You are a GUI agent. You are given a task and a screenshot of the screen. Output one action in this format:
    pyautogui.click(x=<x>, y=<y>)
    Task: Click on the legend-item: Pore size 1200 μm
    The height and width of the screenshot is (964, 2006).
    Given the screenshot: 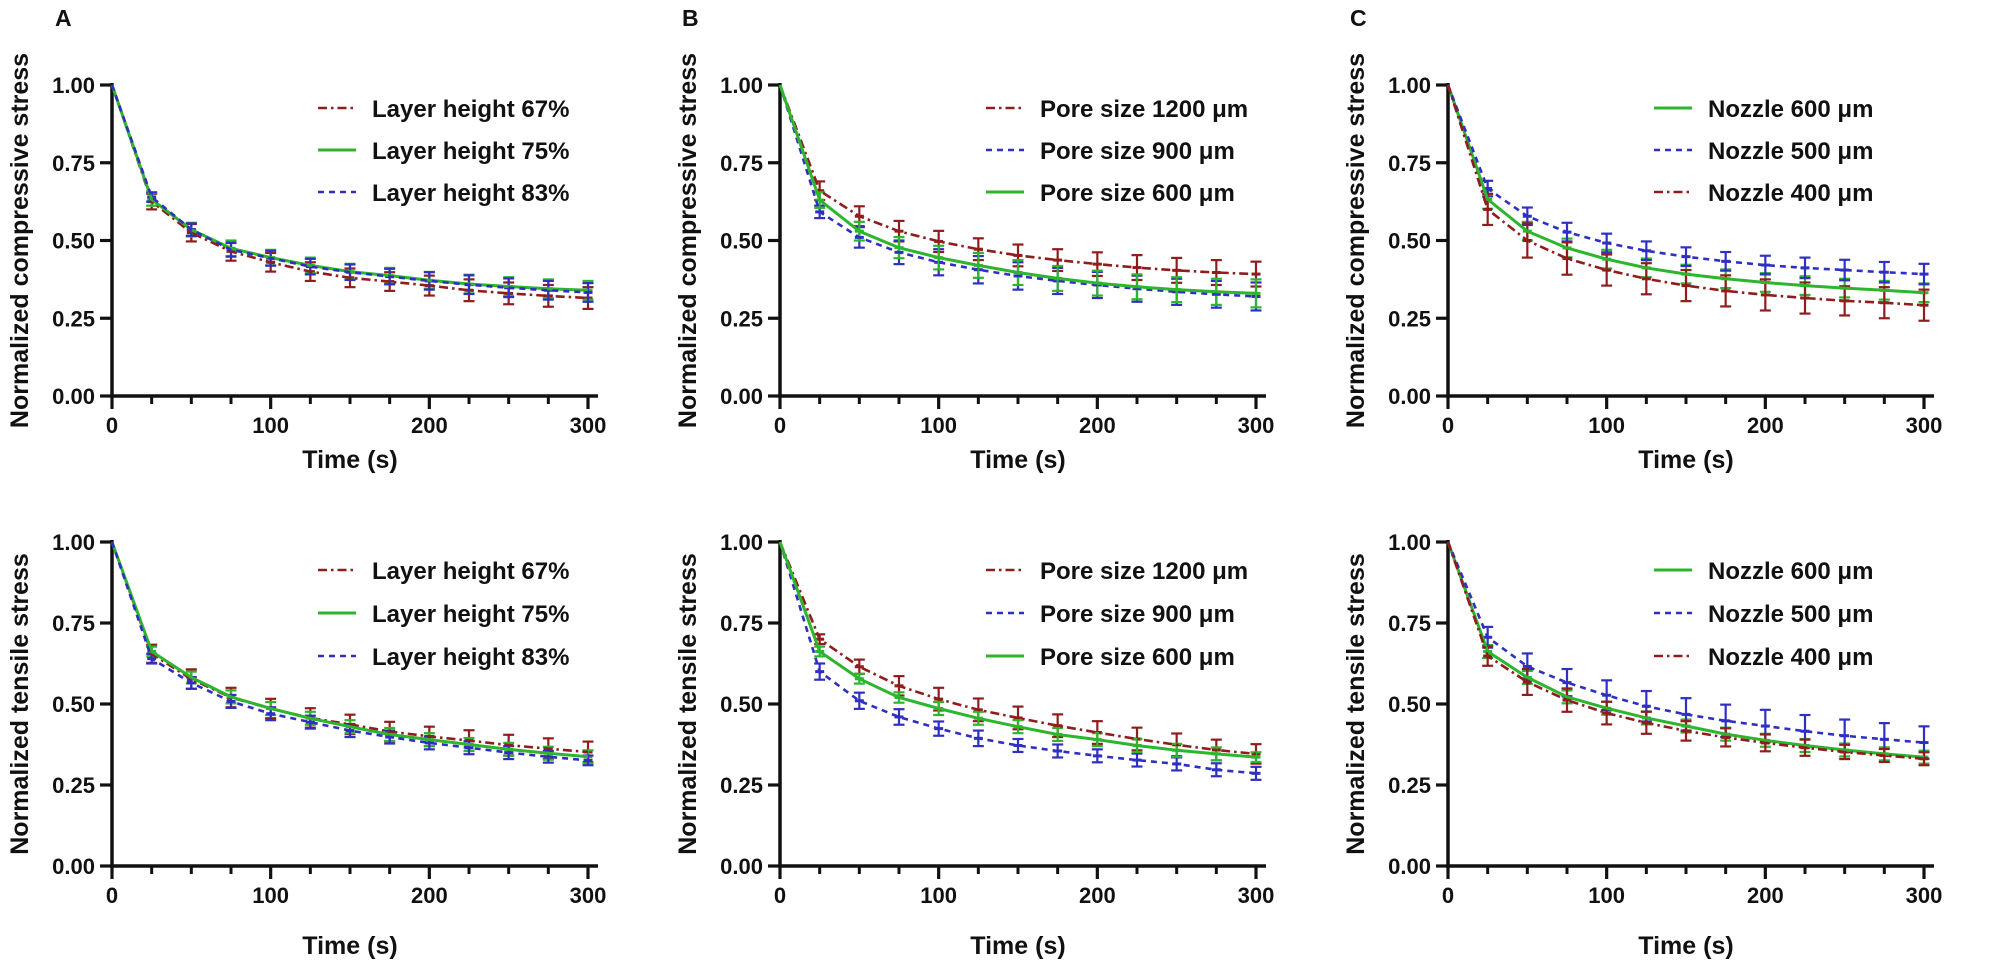 What is the action you would take?
    pyautogui.click(x=1117, y=571)
    